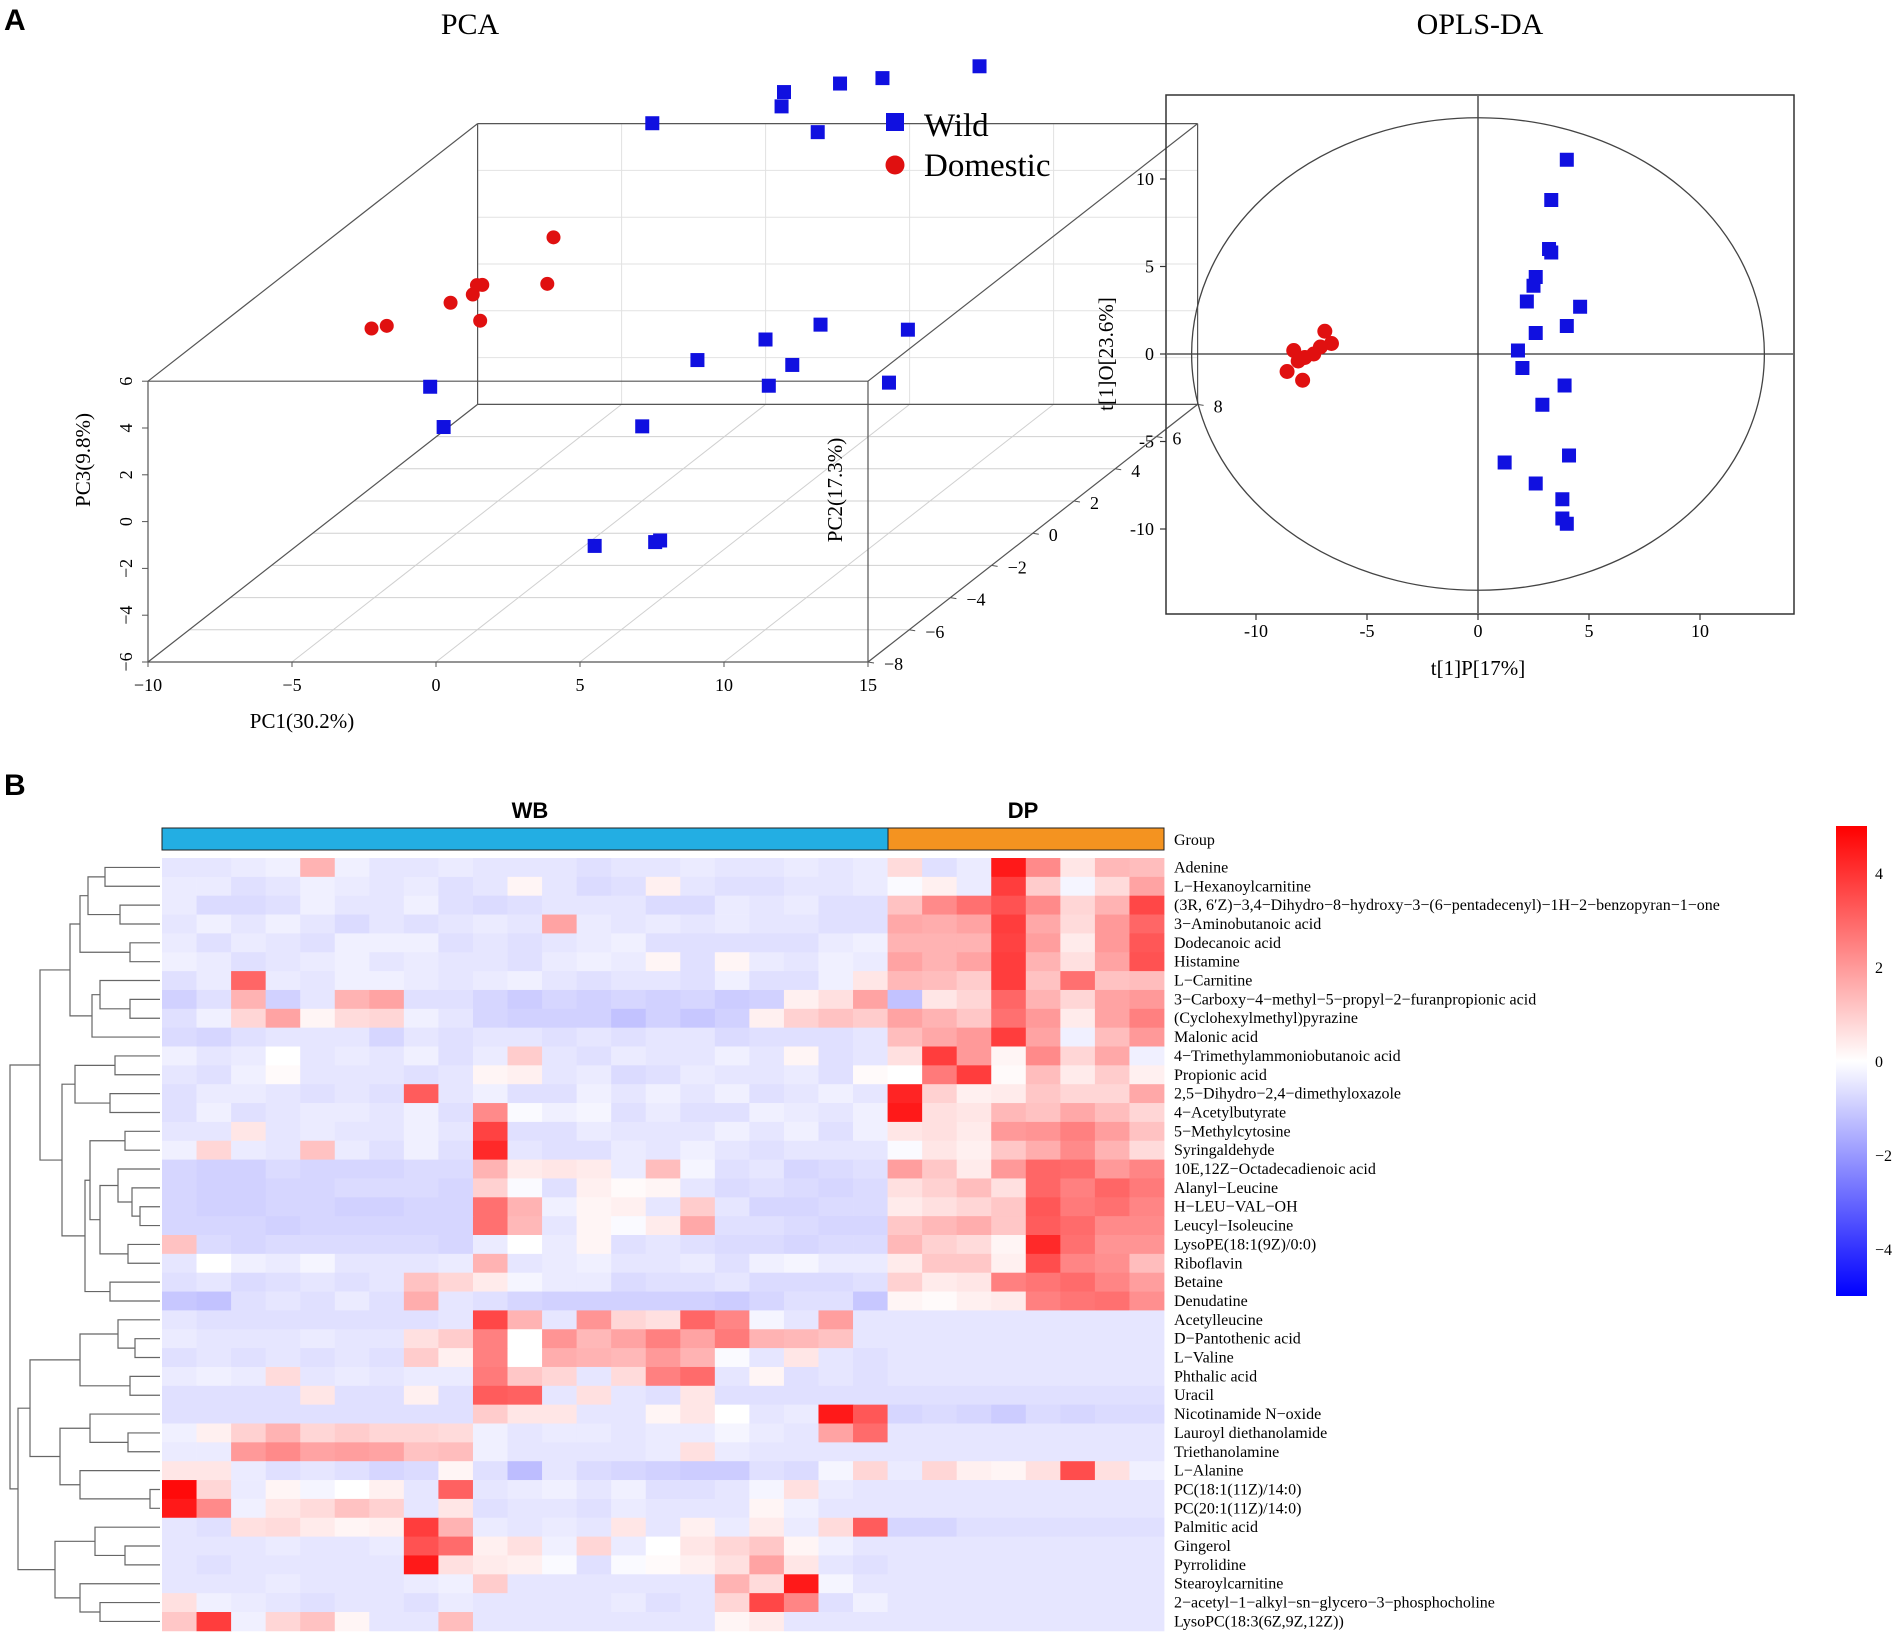 This screenshot has width=1902, height=1636. Describe the element at coordinates (1303, 380) in the screenshot. I see `oplsda-point-domestic` at that location.